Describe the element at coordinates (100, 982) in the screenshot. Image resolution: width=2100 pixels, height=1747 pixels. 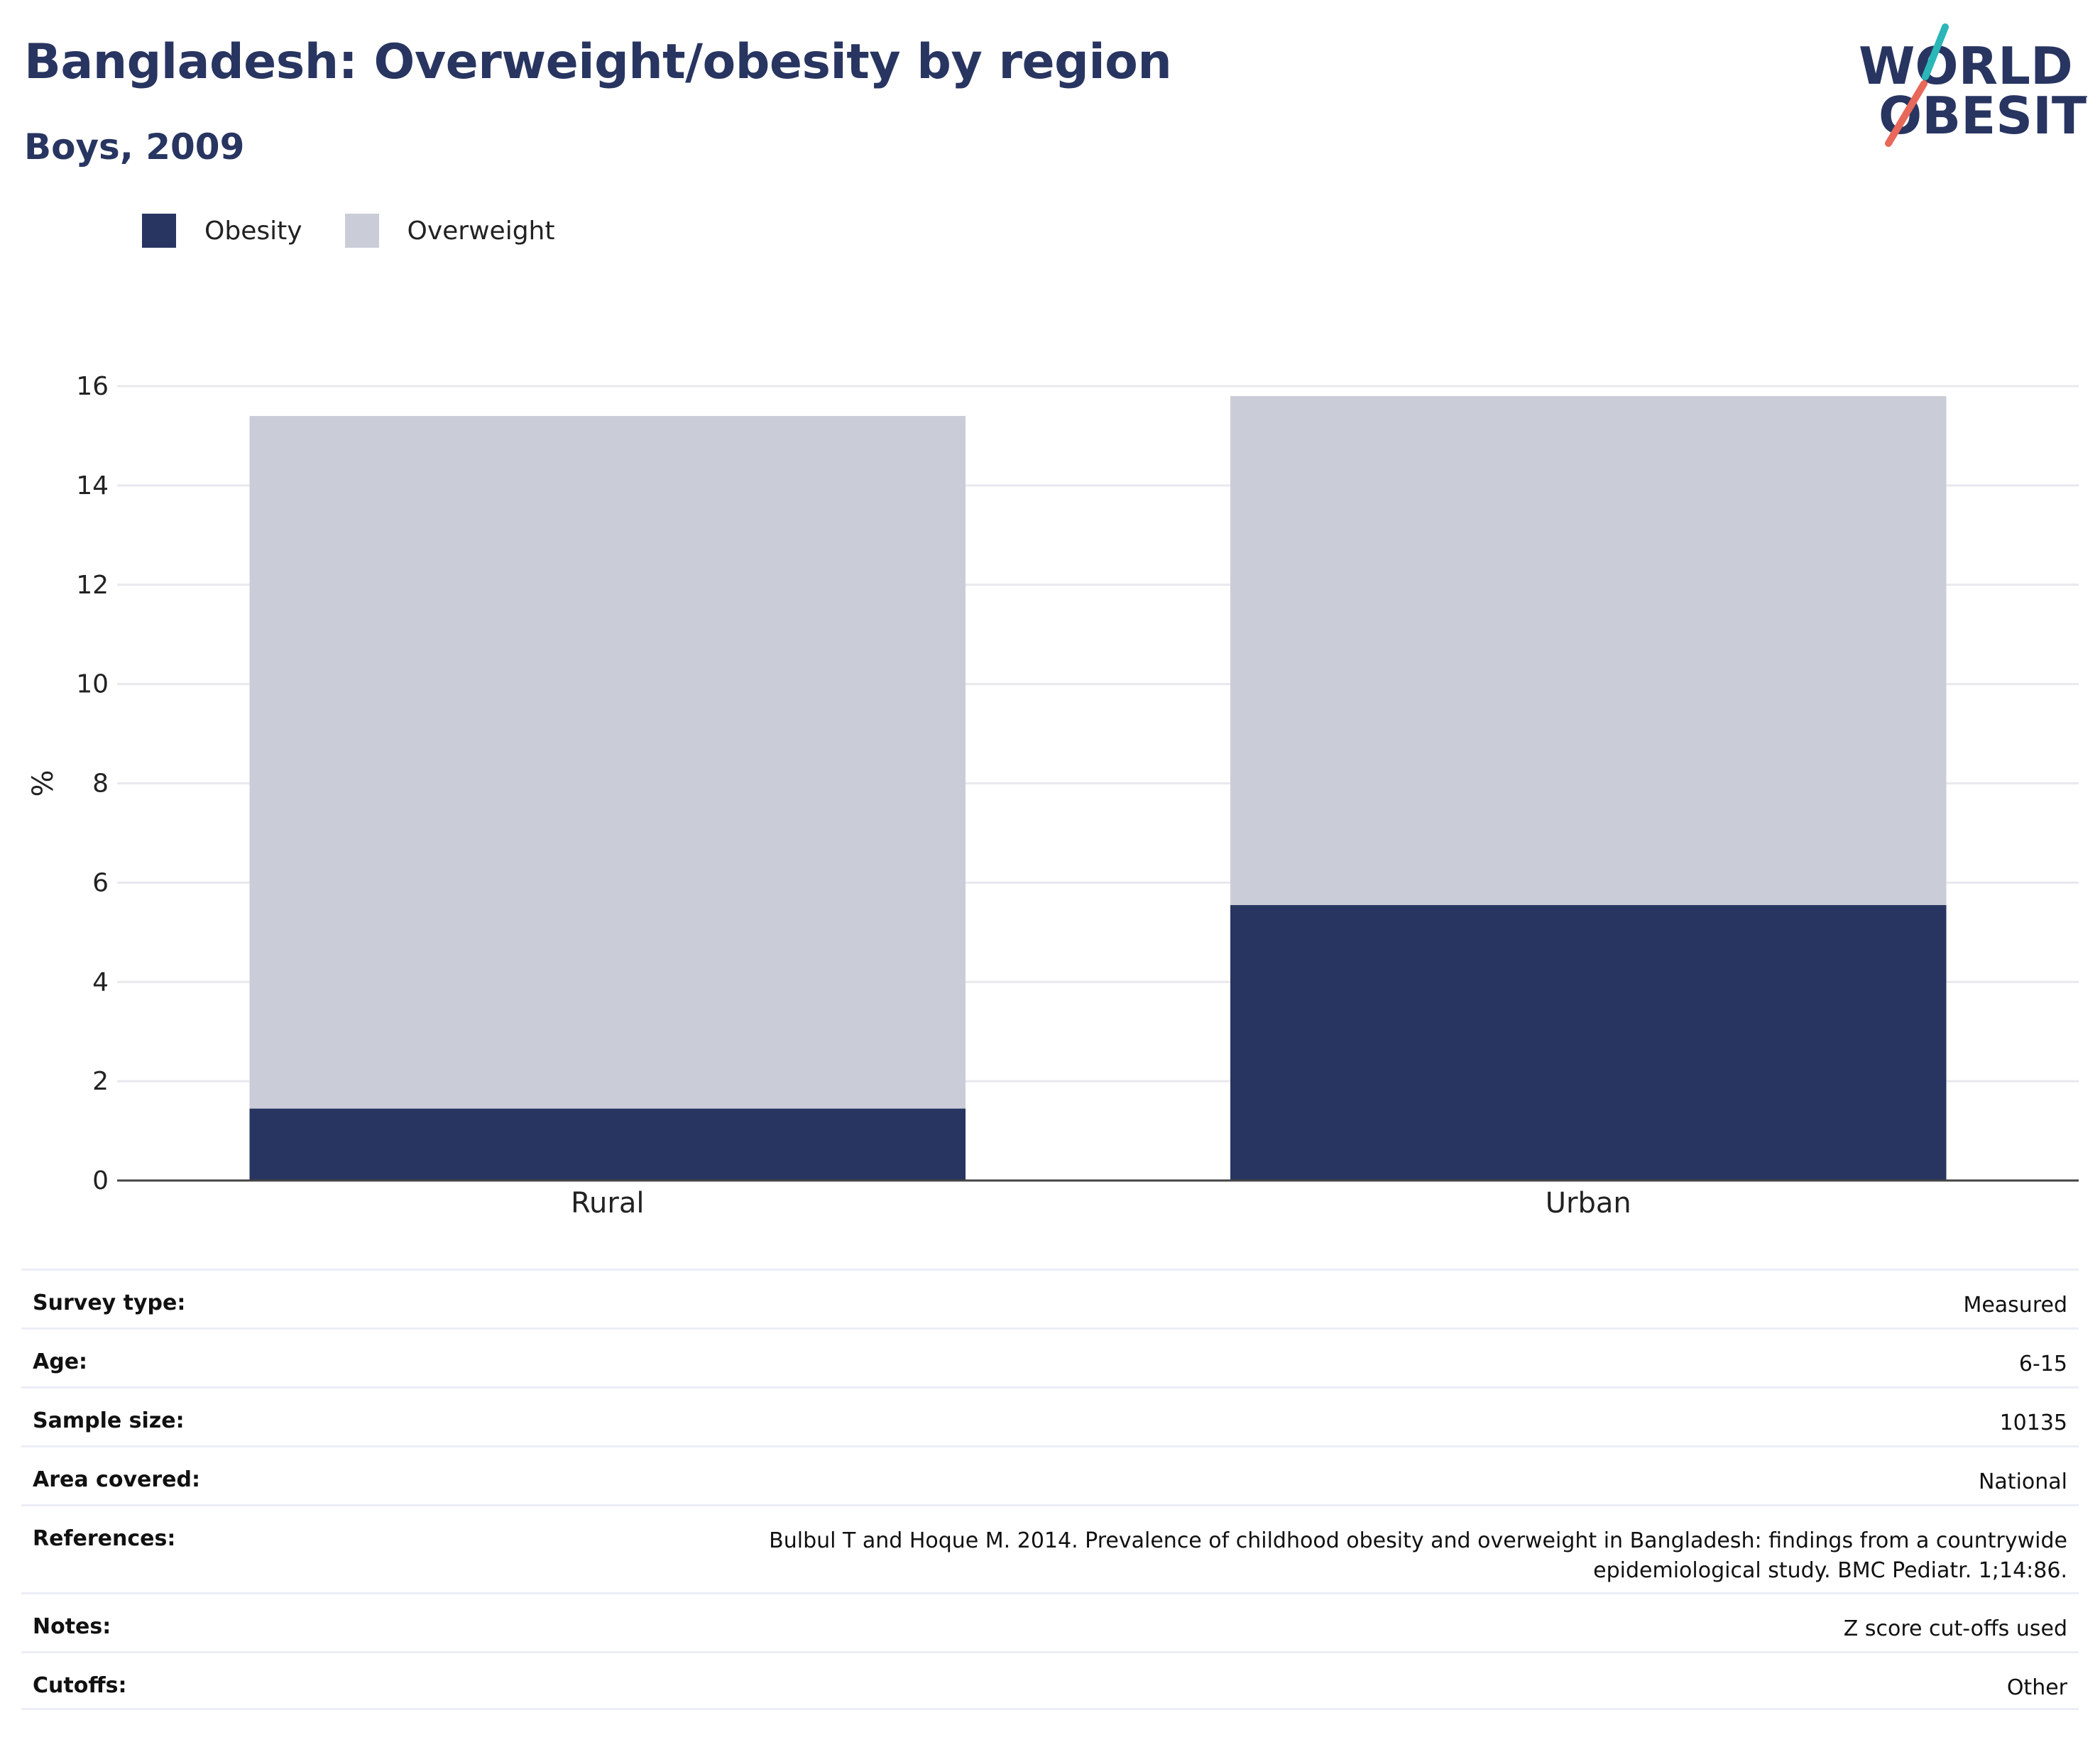
I see `y-tick-label: 4` at that location.